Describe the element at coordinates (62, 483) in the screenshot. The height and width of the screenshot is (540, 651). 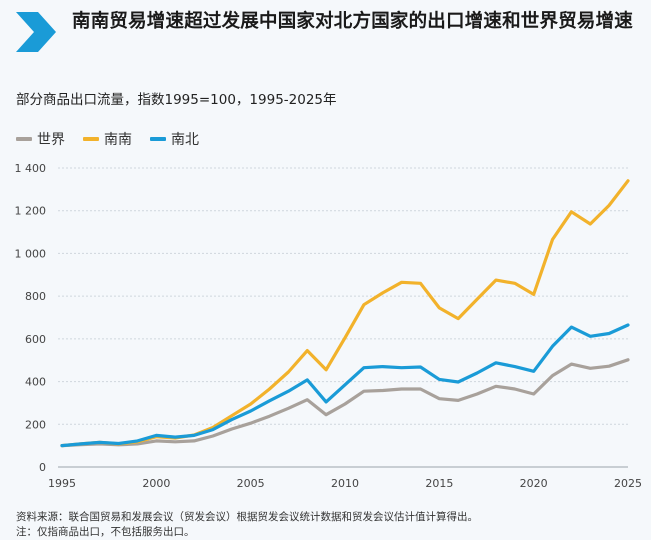
I see `x-tick-label-1995: 1995` at that location.